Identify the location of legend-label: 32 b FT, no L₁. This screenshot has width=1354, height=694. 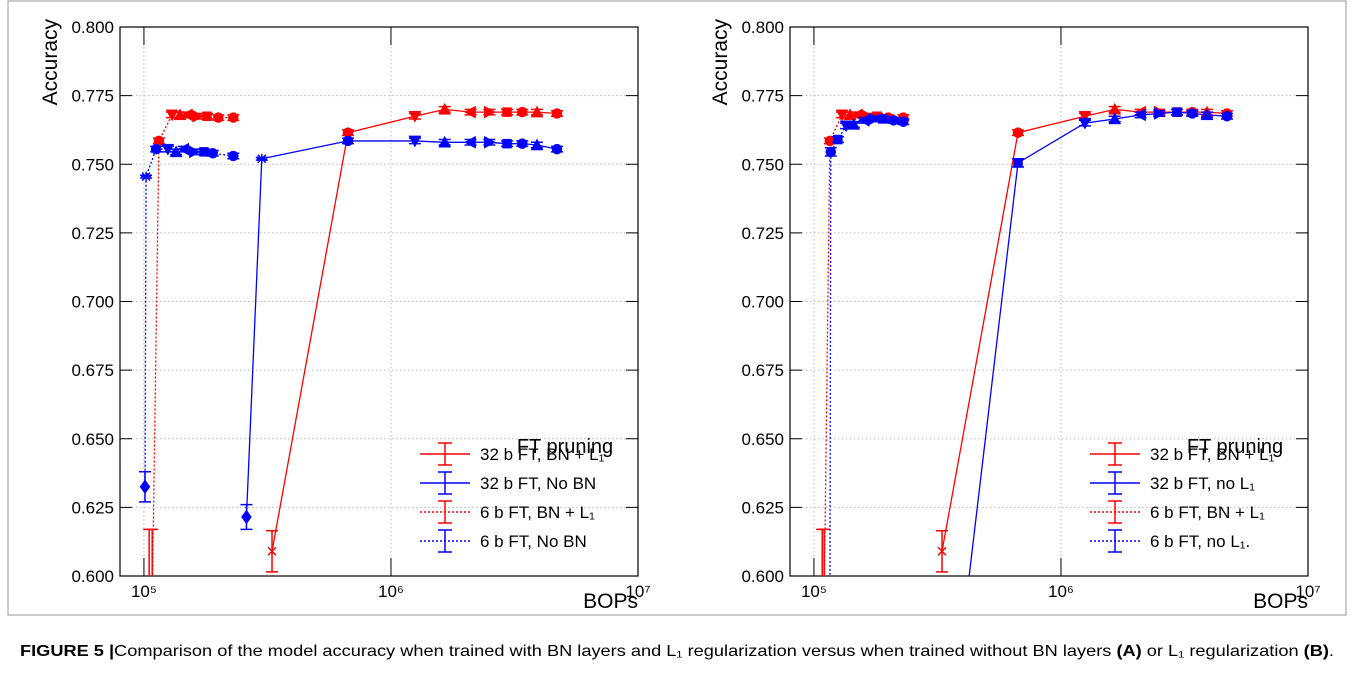
(1202, 483).